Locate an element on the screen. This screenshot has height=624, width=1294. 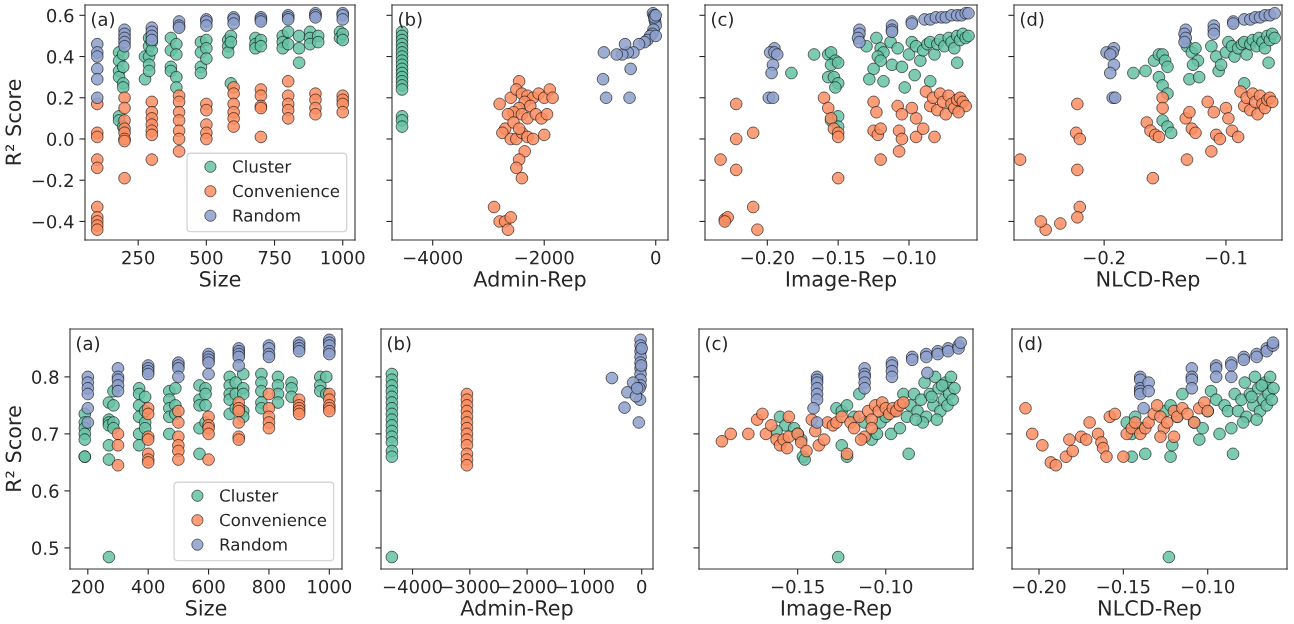
x-tick-label: −3000 is located at coordinates (470, 586).